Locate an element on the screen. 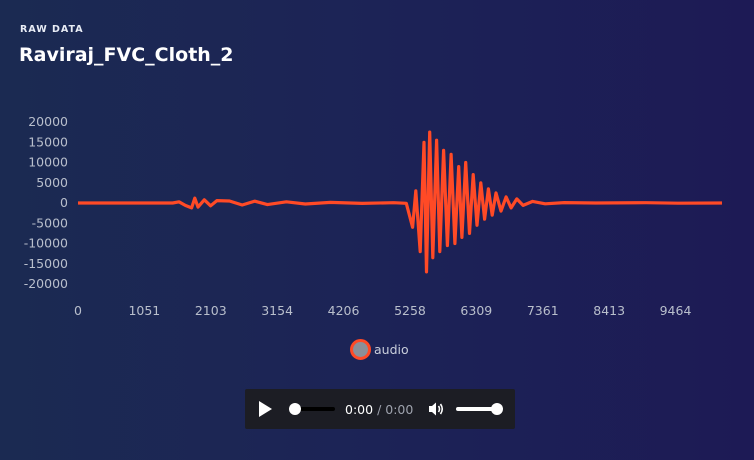 Image resolution: width=754 pixels, height=460 pixels. y-tick-label: 15000 is located at coordinates (48, 141).